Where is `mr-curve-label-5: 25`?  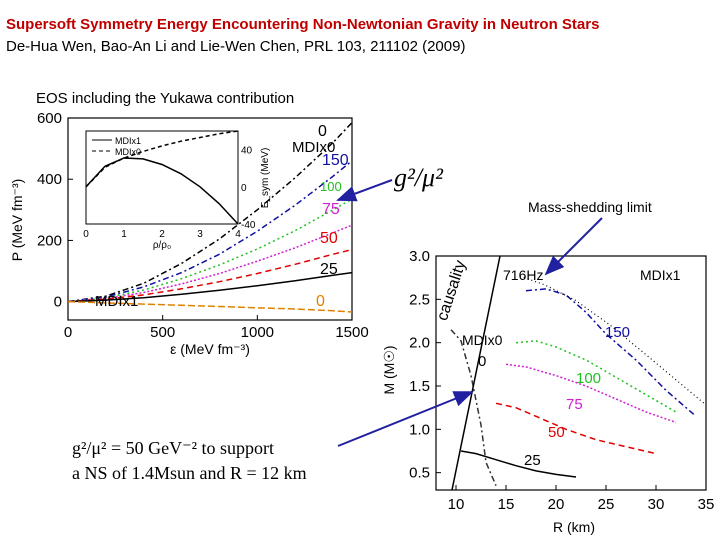
mr-curve-label-5: 25 is located at coordinates (532, 460).